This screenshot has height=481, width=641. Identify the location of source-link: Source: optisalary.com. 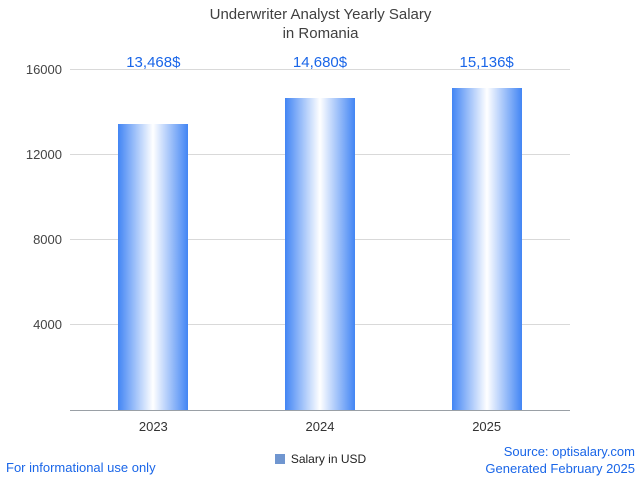
(569, 451).